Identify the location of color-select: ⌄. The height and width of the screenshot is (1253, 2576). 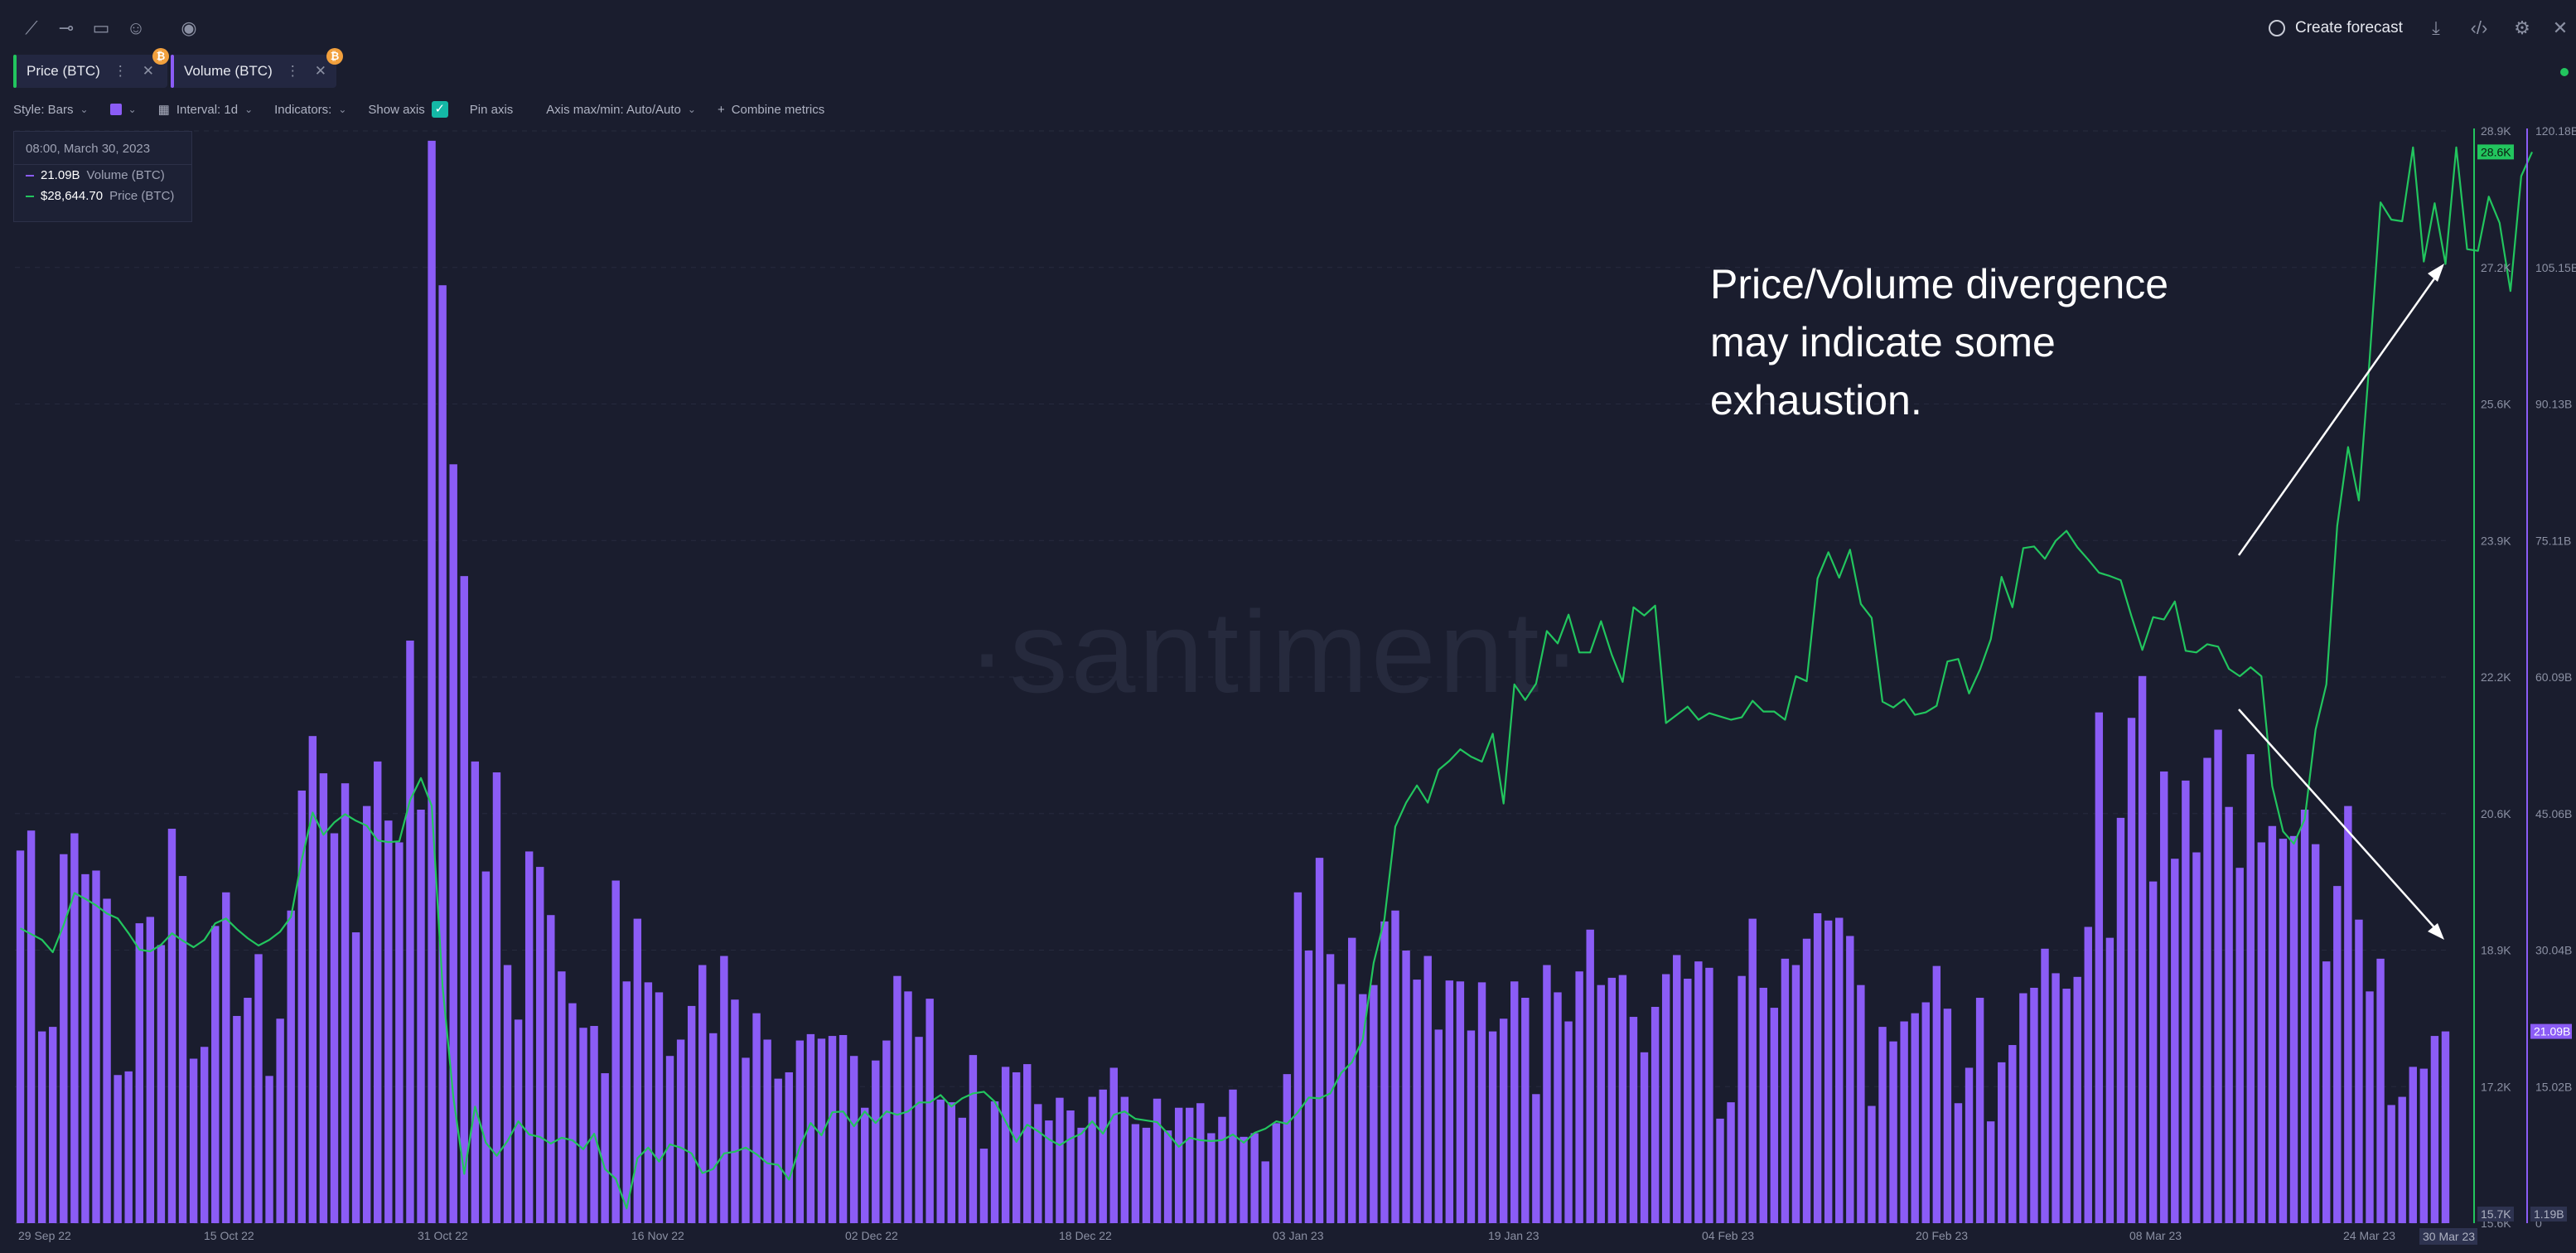
(123, 110).